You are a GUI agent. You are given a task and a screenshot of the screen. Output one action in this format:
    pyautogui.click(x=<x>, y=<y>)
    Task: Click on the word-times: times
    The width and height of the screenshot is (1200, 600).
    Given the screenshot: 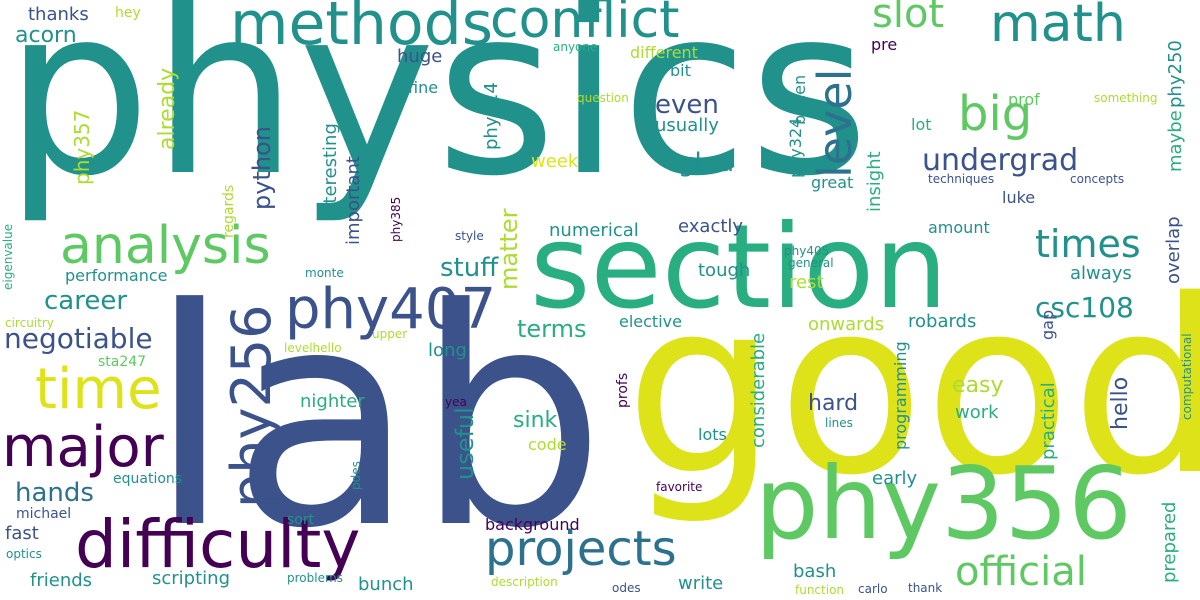 What is the action you would take?
    pyautogui.click(x=1088, y=244)
    